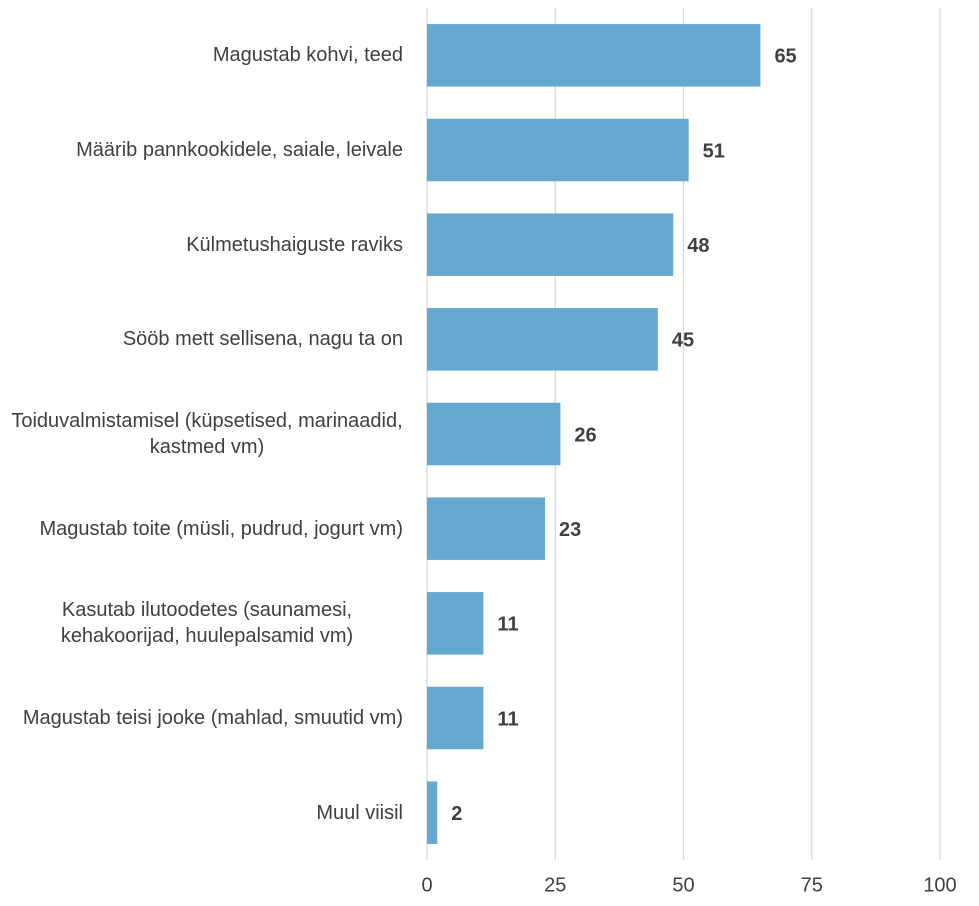  I want to click on y-tick-label: Külmetushaiguste raviks, so click(294, 244).